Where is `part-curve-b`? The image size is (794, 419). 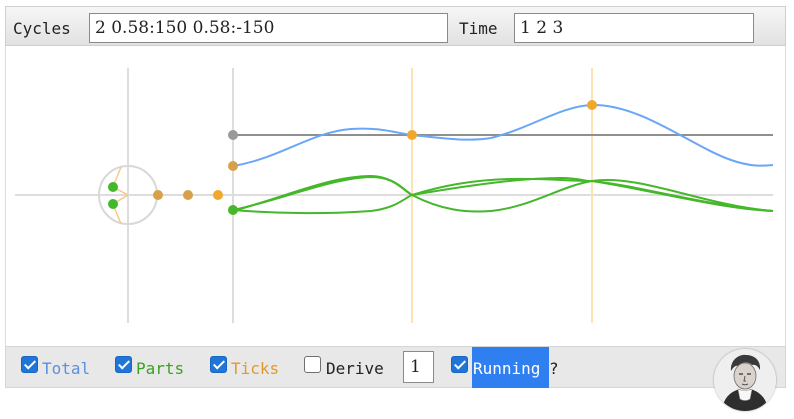
part-curve-b is located at coordinates (503, 196).